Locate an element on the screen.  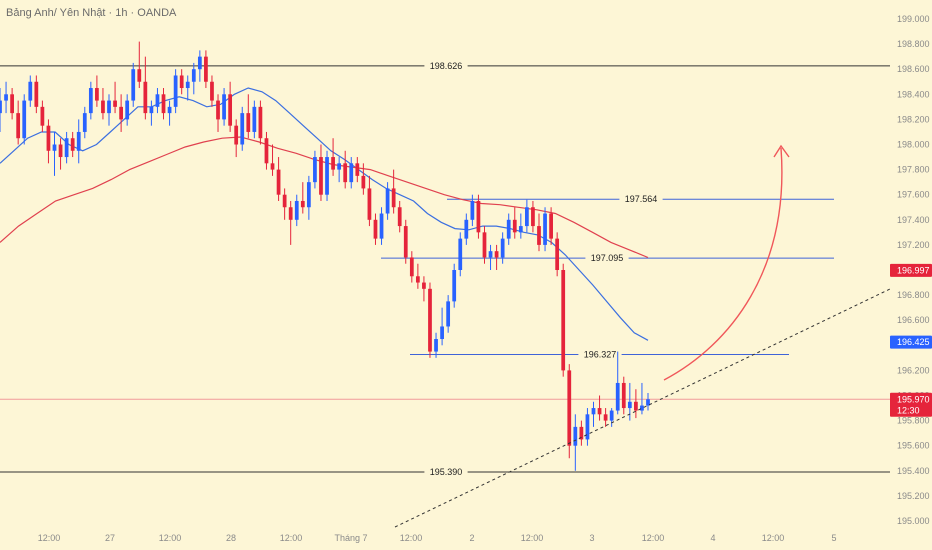
x-tick-label: 28 is located at coordinates (231, 538).